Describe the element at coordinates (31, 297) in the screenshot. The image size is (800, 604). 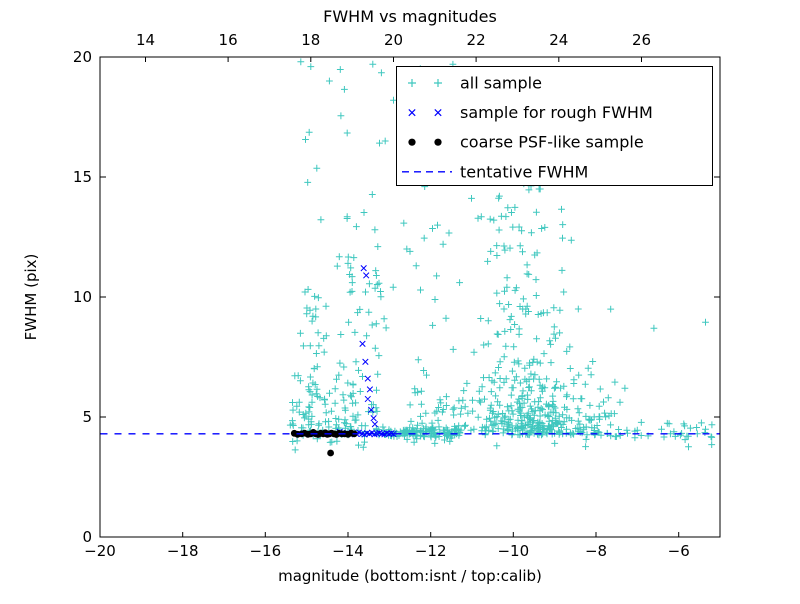
I see `y-axis-label: FWHM (pix)` at that location.